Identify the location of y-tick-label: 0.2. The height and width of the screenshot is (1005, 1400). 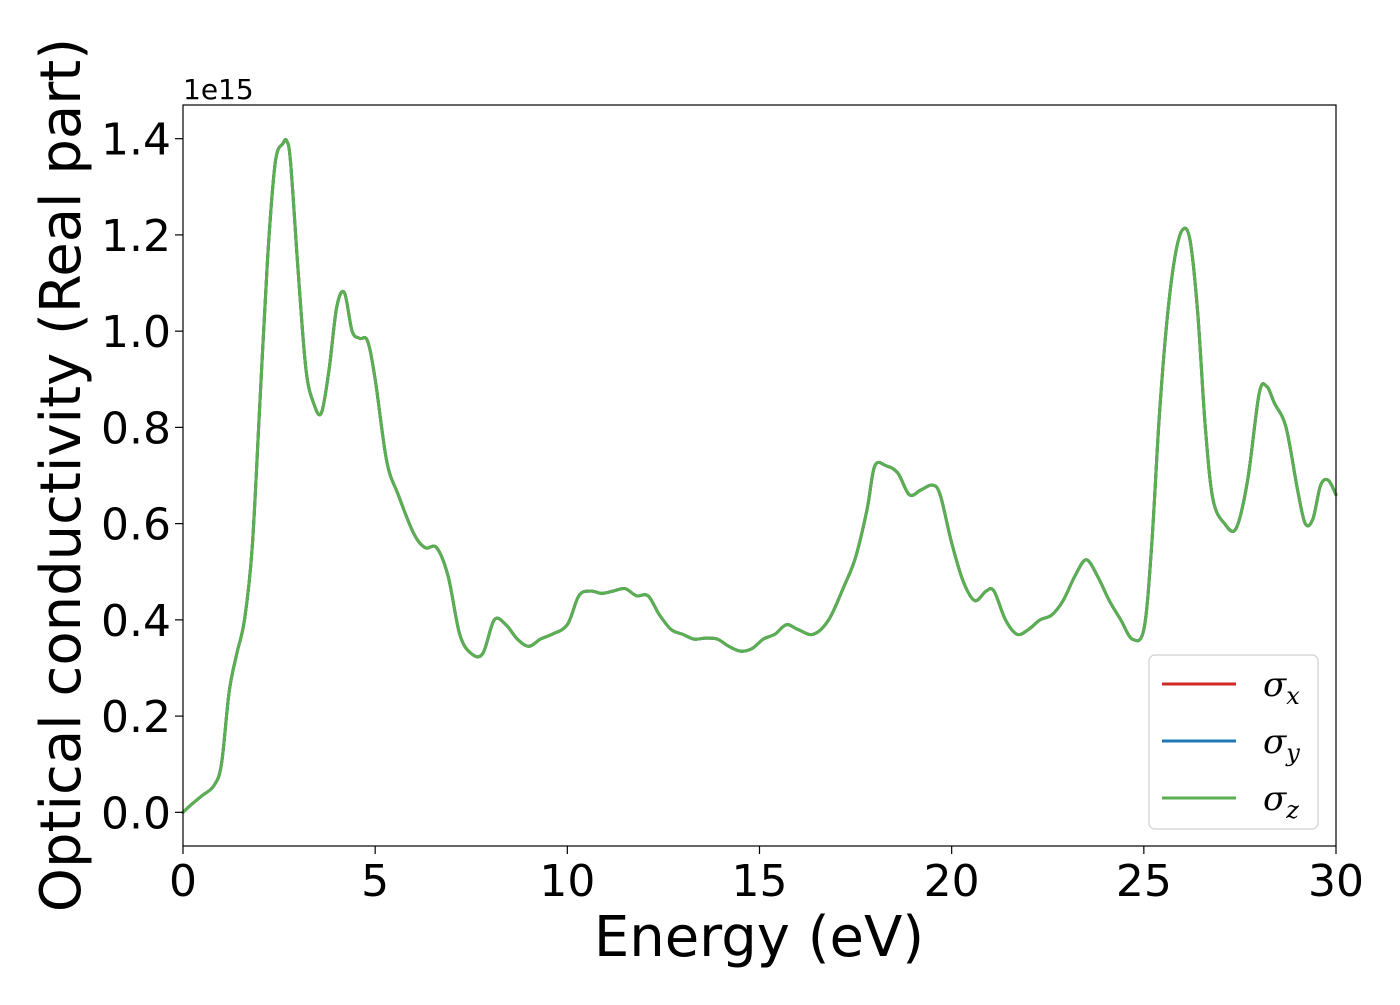
(136, 717).